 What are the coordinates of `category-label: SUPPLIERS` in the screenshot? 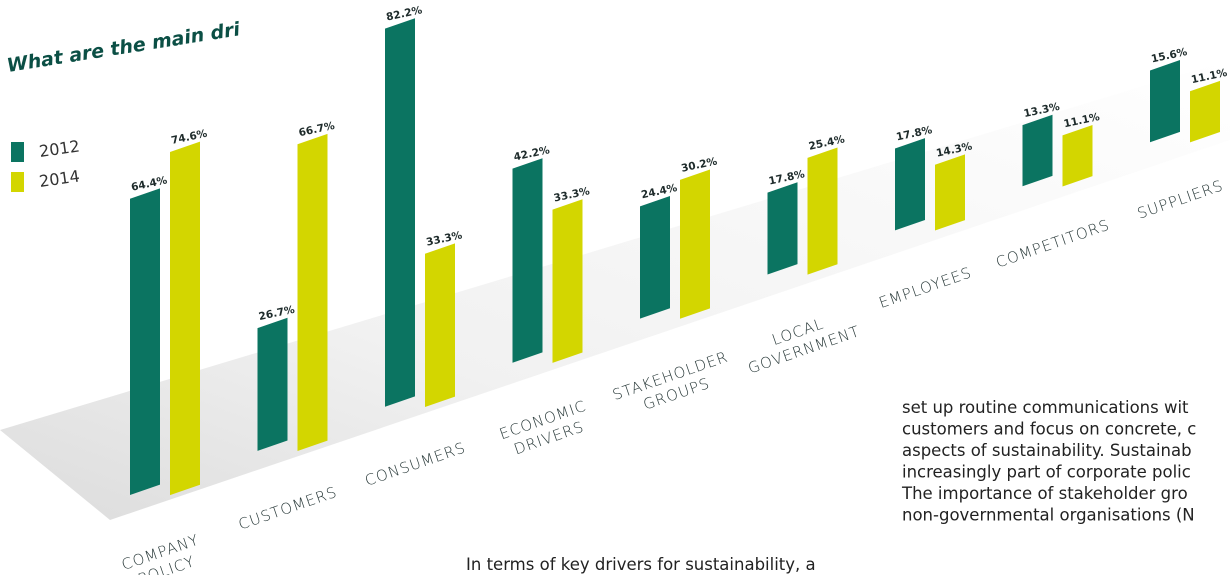 It's located at (1180, 199).